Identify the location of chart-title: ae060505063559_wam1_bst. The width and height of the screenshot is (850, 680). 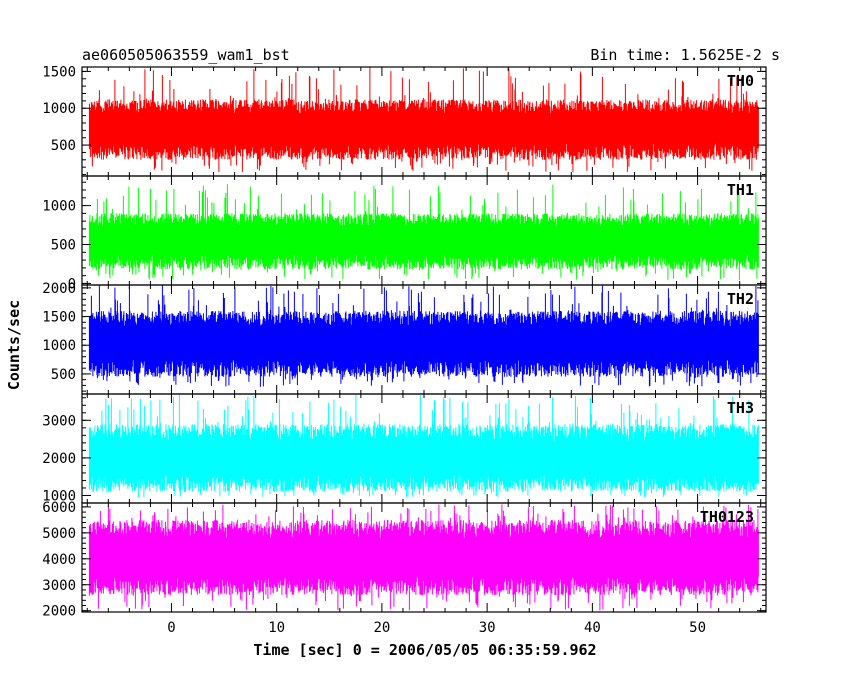
(186, 55).